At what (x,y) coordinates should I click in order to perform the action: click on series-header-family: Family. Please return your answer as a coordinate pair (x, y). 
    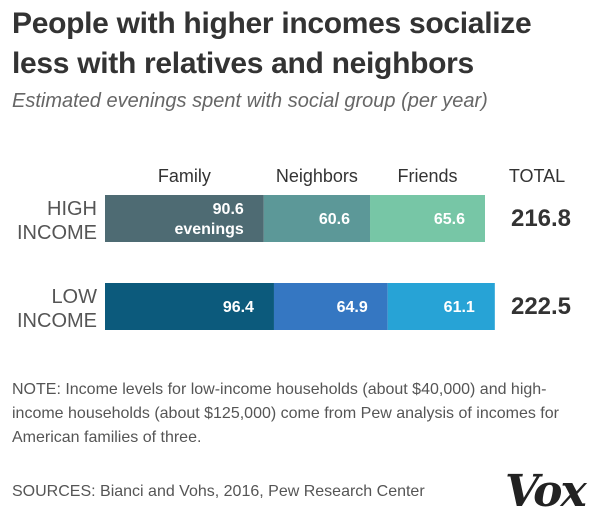
    Looking at the image, I should click on (184, 176).